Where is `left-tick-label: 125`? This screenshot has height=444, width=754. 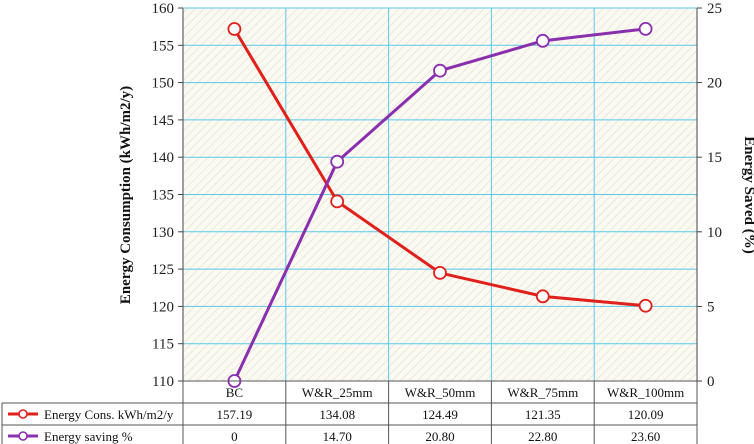 left-tick-label: 125 is located at coordinates (163, 270).